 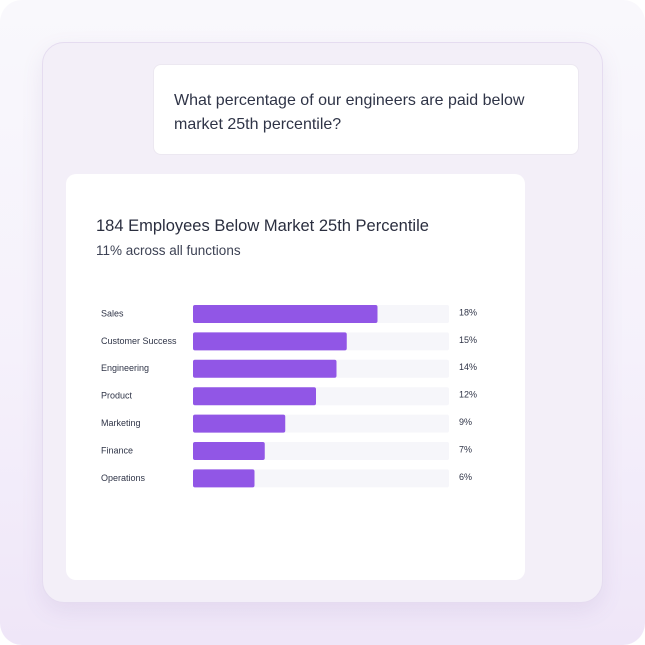 I want to click on value-label-product: 12%, so click(x=468, y=395).